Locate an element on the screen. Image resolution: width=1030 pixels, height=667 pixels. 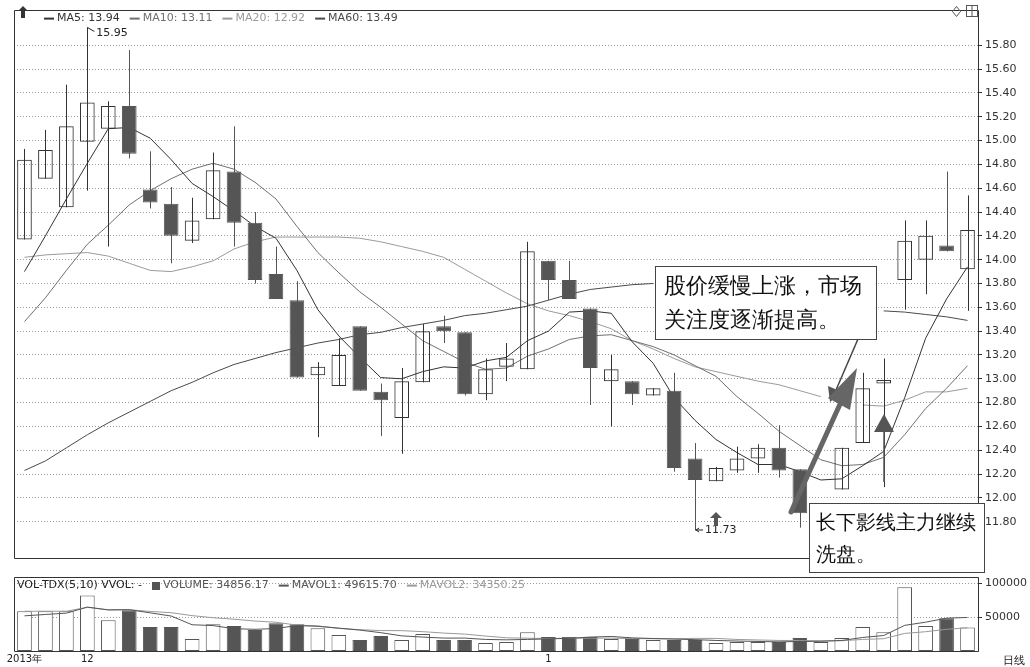
y-tick-label: 12.80 is located at coordinates (1001, 402).